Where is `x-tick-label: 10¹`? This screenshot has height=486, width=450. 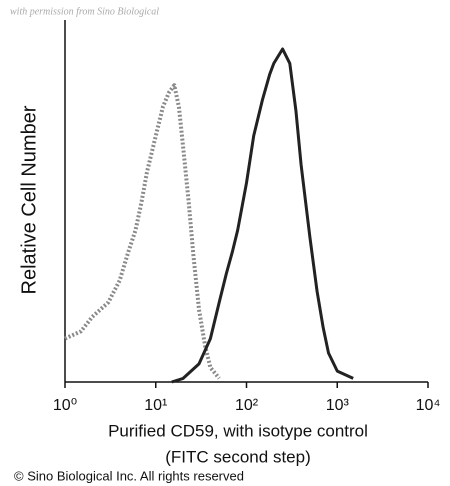 x-tick-label: 10¹ is located at coordinates (155, 405).